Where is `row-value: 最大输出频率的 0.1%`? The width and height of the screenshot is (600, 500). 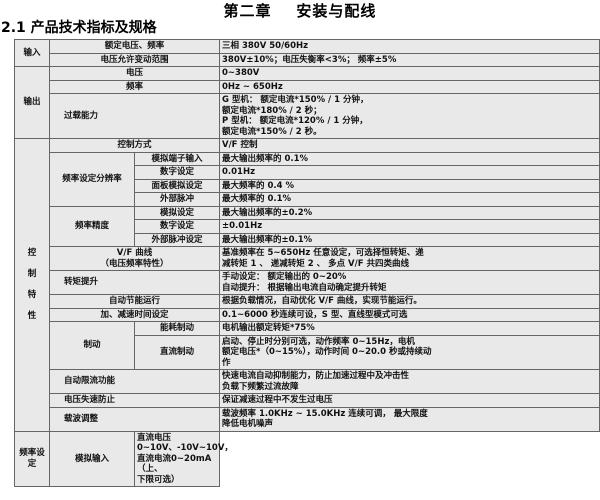 row-value: 最大输出频率的 0.1% is located at coordinates (409, 158).